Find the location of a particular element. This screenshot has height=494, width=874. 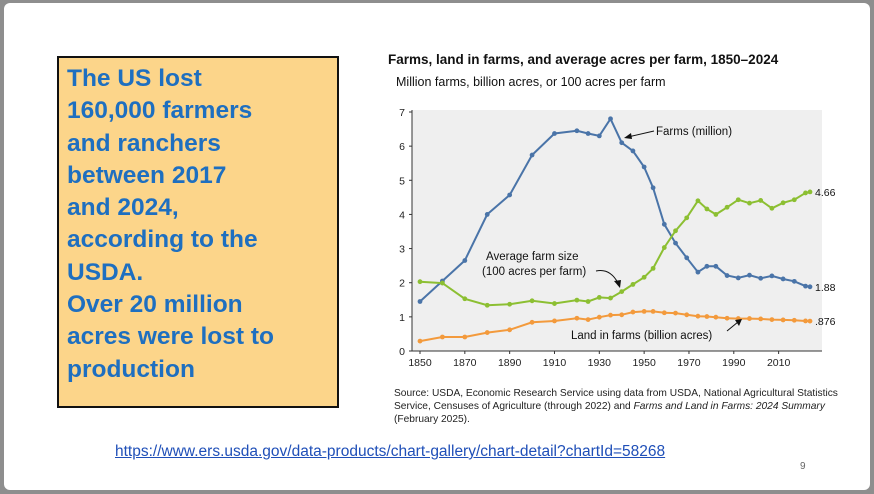

callout-line: The US lost is located at coordinates (134, 78).